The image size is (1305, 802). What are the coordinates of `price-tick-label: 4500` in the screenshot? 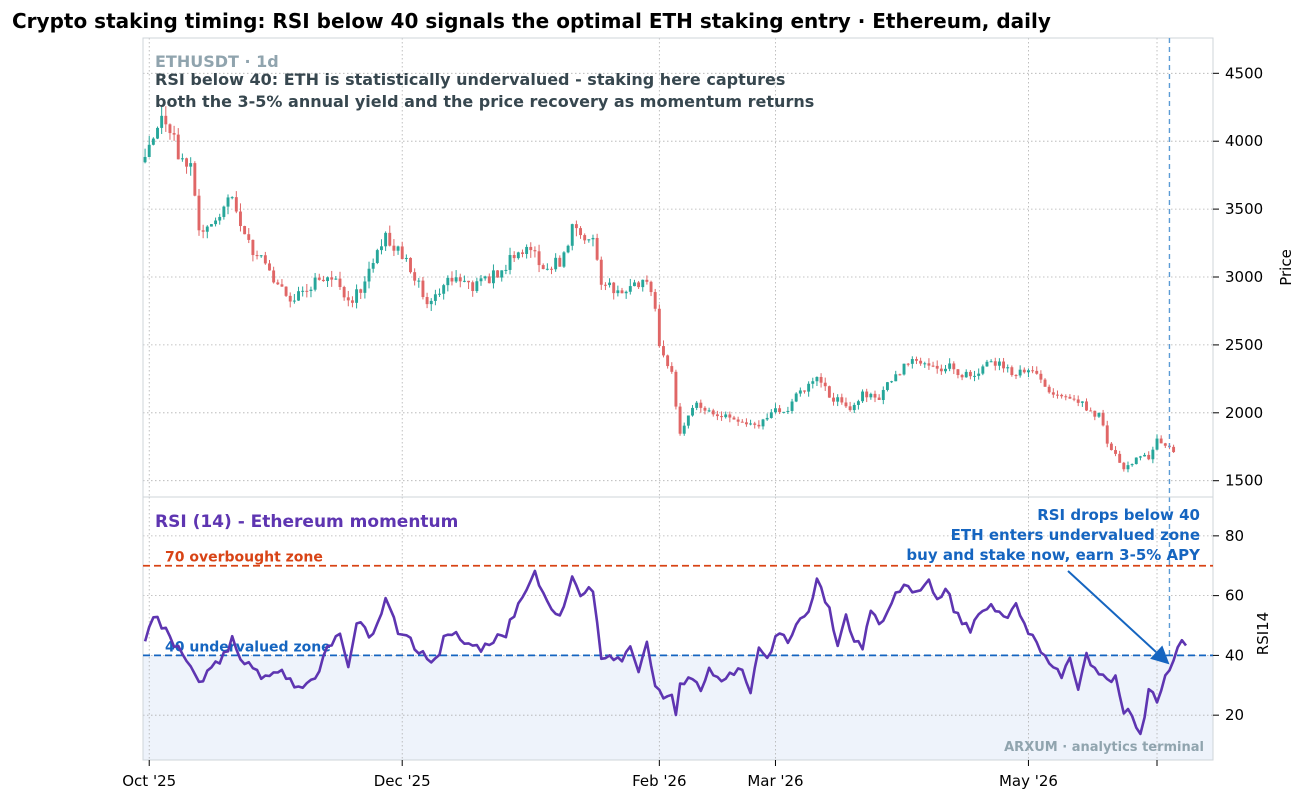 It's located at (1244, 73).